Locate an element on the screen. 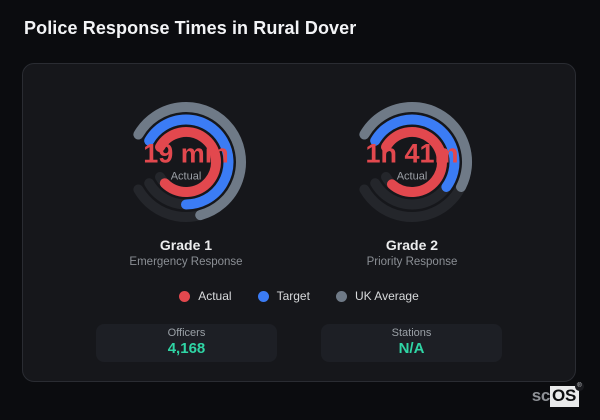  scos-logo: sc OS ® is located at coordinates (557, 394).